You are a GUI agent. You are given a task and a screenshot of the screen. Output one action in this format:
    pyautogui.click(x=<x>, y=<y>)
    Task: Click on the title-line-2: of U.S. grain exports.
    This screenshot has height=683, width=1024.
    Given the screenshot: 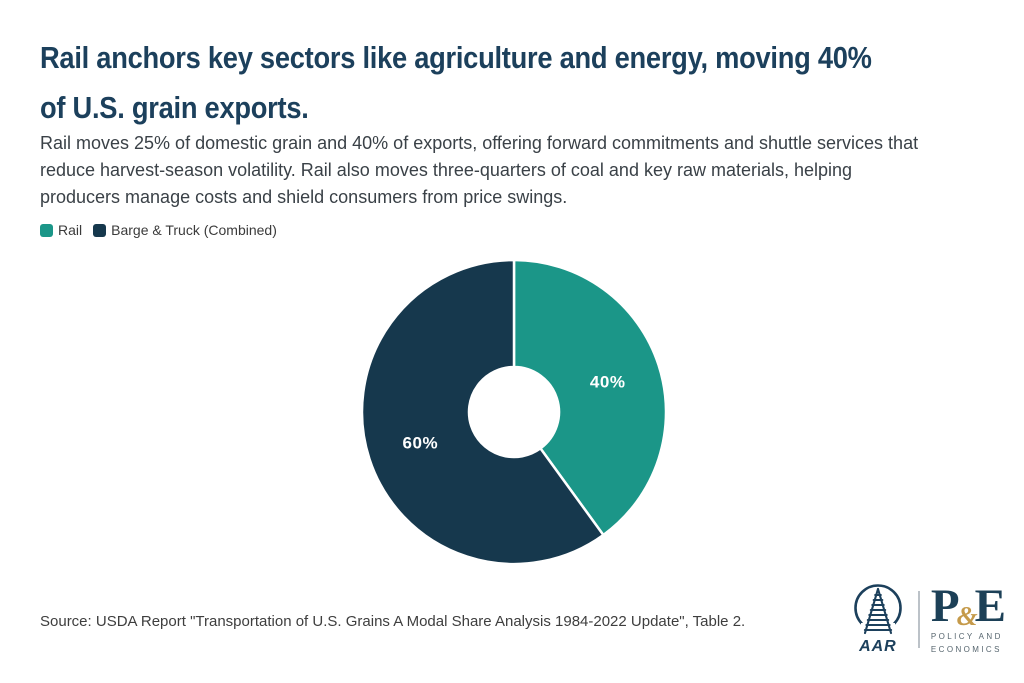 What is the action you would take?
    pyautogui.click(x=174, y=107)
    